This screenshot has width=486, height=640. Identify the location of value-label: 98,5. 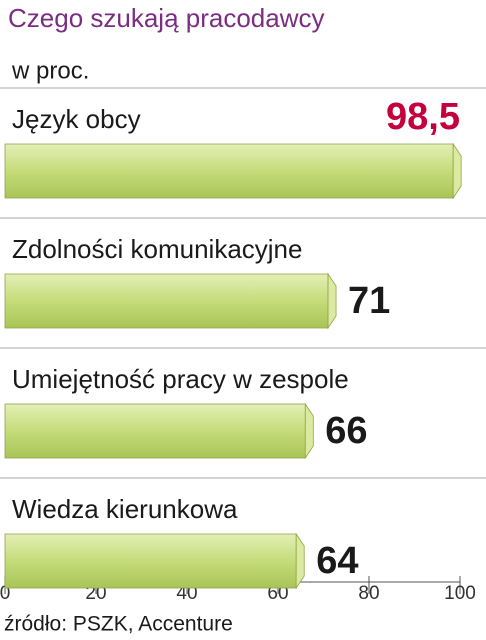
(423, 117).